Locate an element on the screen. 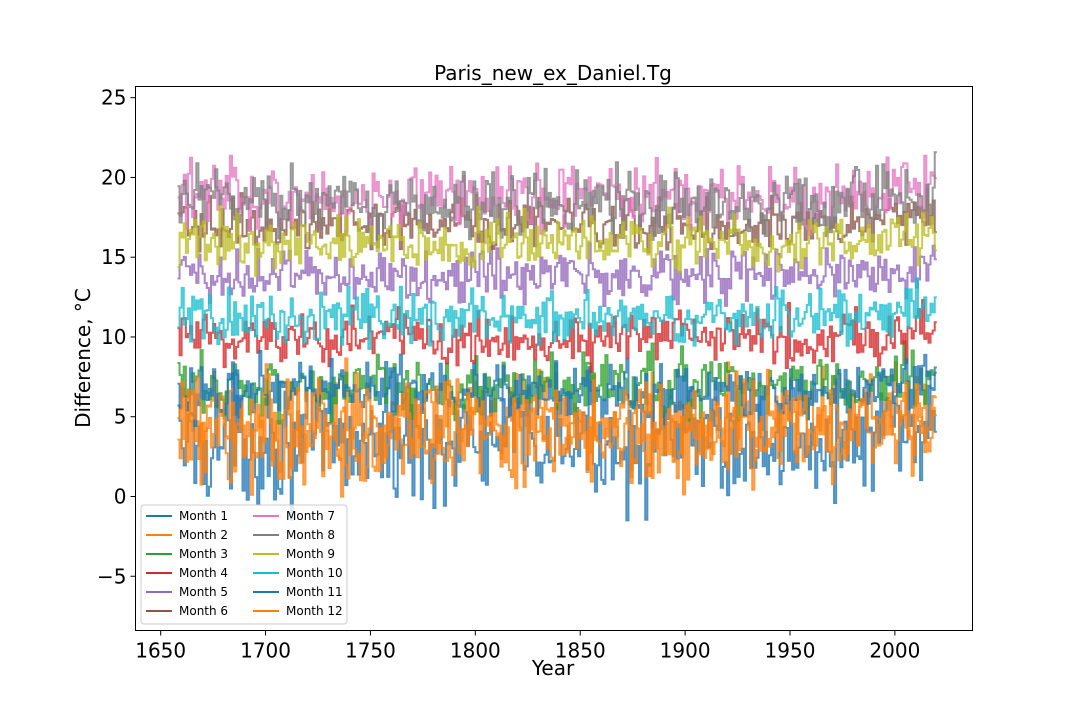 The width and height of the screenshot is (1080, 720). legend-label-month-3: Month 3 is located at coordinates (203, 554).